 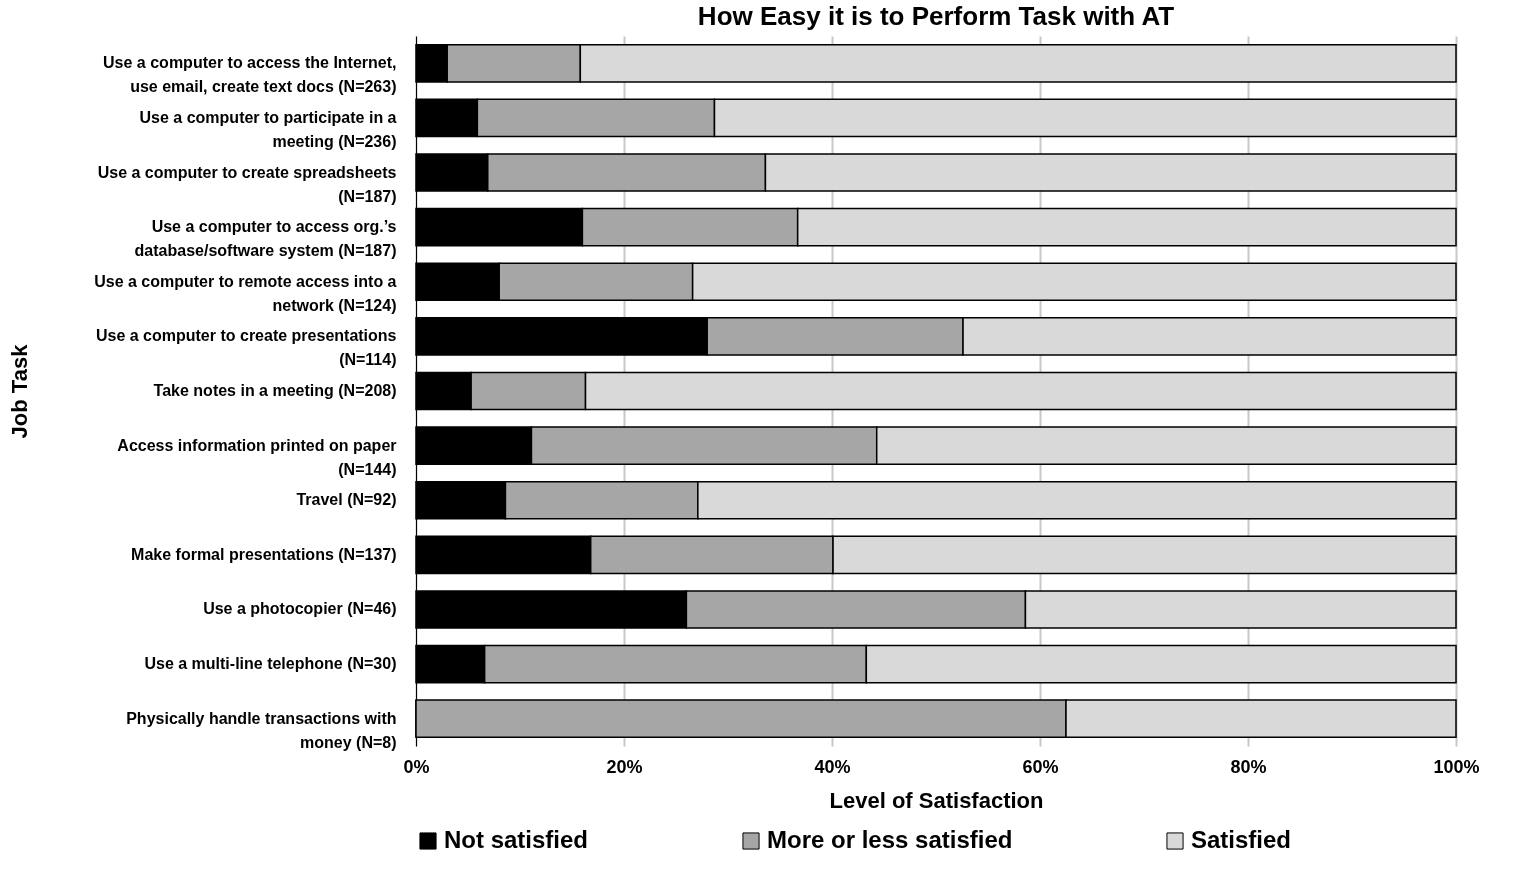 I want to click on y-tick-label: Travel (N=92), so click(x=346, y=500).